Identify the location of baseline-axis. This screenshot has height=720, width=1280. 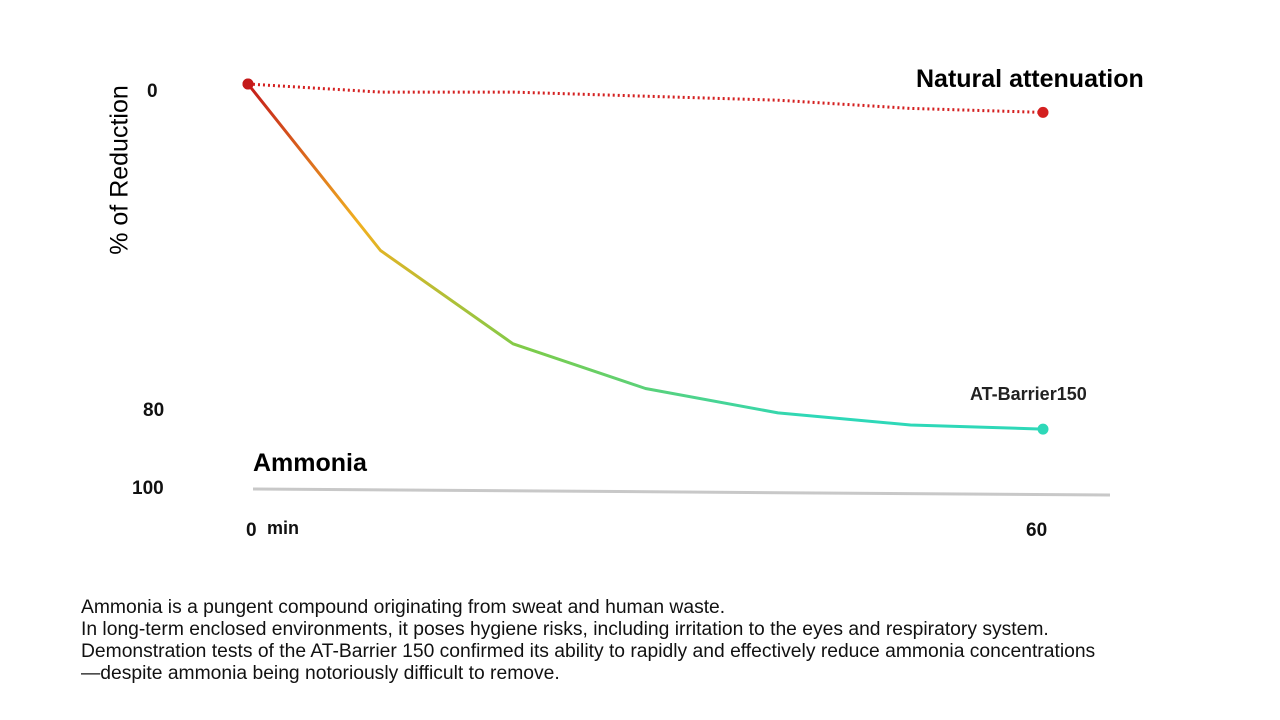
(681, 492).